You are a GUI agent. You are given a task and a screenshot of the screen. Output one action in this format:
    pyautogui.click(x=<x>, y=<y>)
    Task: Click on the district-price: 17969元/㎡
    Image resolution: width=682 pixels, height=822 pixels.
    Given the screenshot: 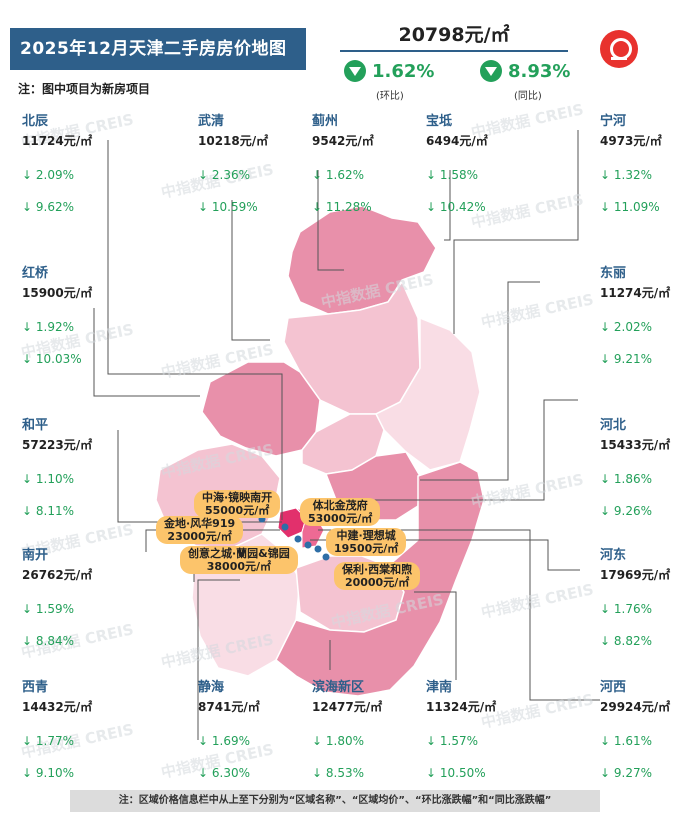 What is the action you would take?
    pyautogui.click(x=635, y=575)
    